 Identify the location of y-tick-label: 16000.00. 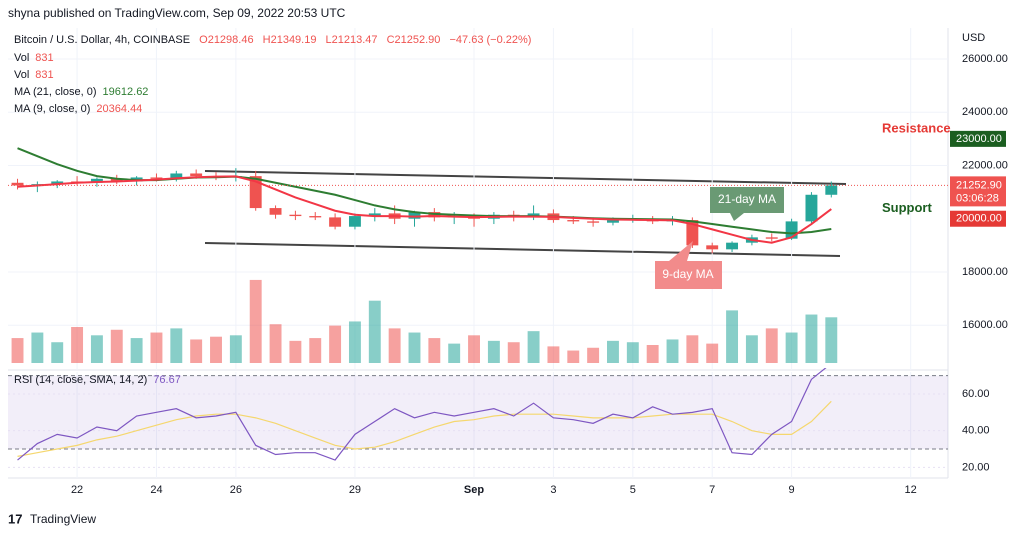
(985, 325).